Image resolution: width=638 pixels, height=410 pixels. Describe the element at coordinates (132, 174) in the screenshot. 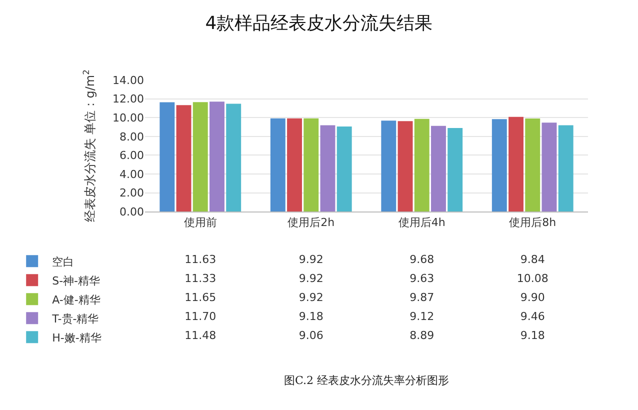

I see `y-tick-label: 4.00` at that location.